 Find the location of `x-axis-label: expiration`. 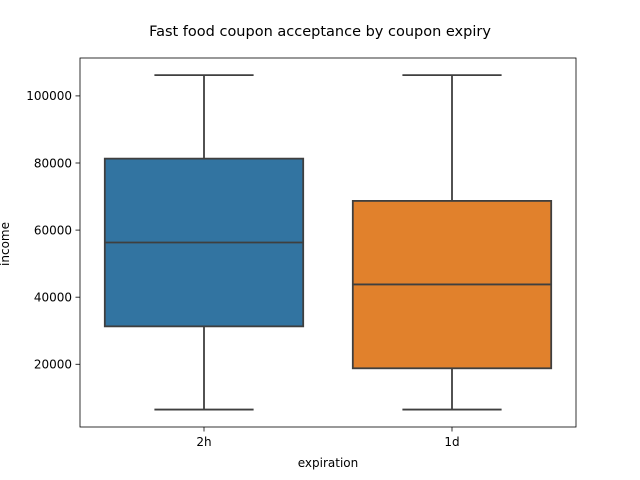

x-axis-label: expiration is located at coordinates (328, 463).